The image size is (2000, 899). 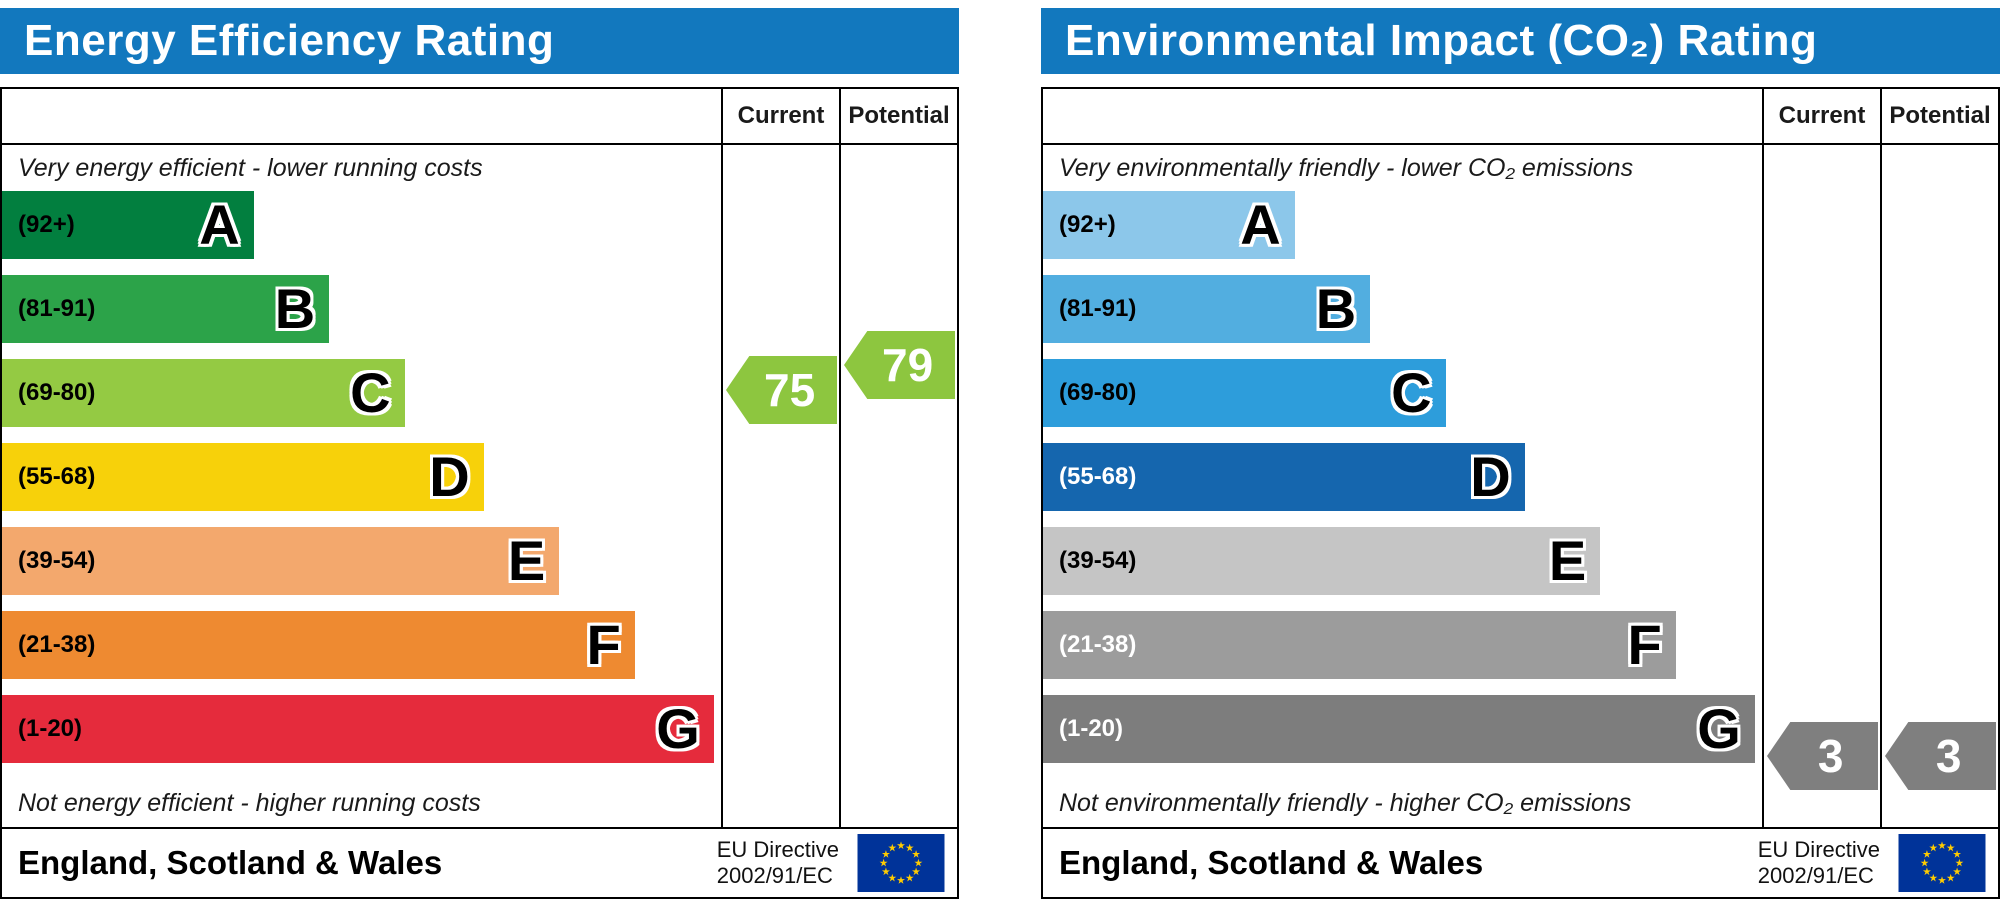 What do you see at coordinates (781, 390) in the screenshot?
I see `current-rating-arrow: 75` at bounding box center [781, 390].